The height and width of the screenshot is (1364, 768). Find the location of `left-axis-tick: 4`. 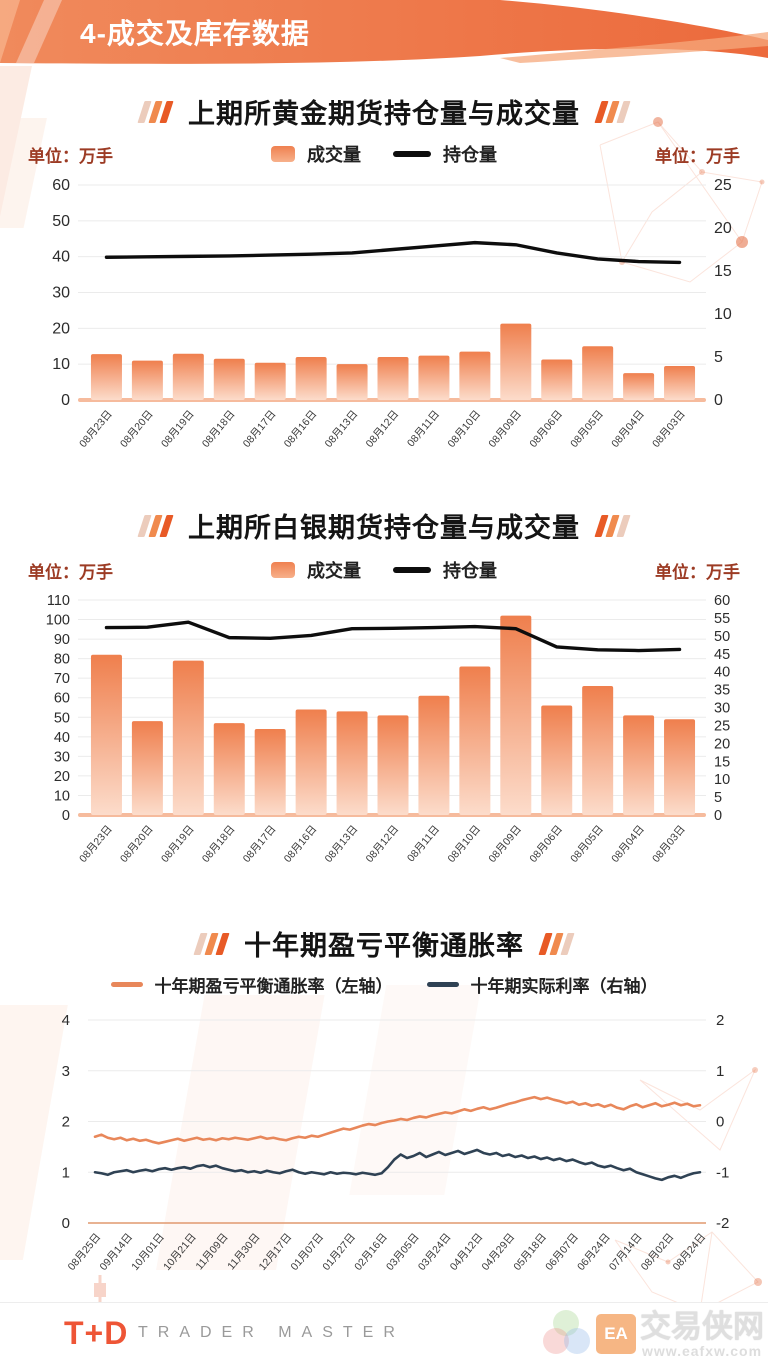

left-axis-tick: 4 is located at coordinates (66, 1020).